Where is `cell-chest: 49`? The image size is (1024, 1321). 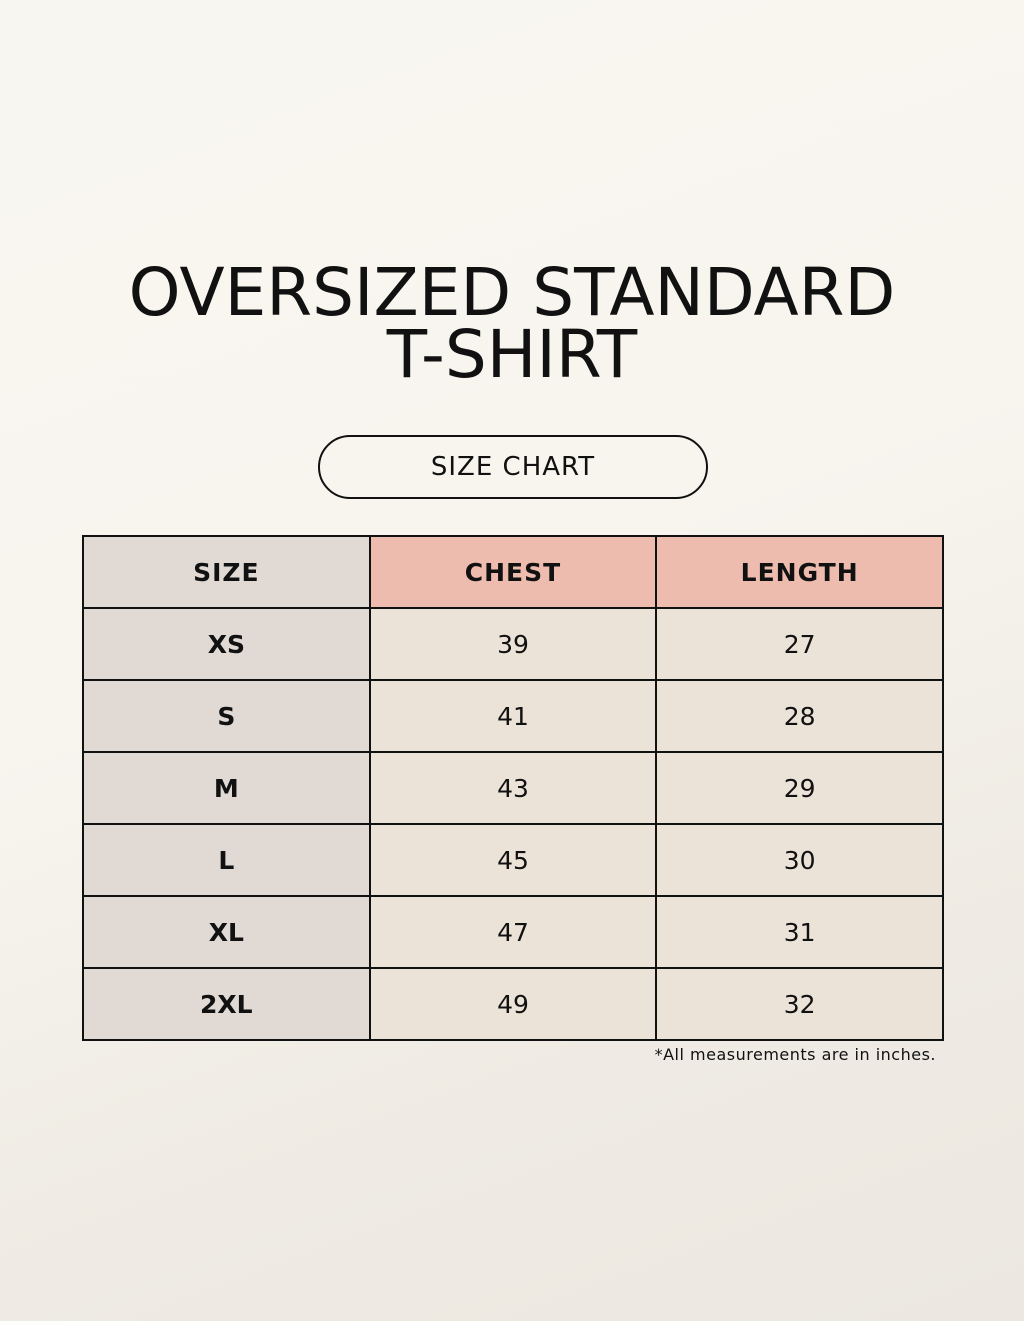
cell-chest: 49 is located at coordinates (513, 1004).